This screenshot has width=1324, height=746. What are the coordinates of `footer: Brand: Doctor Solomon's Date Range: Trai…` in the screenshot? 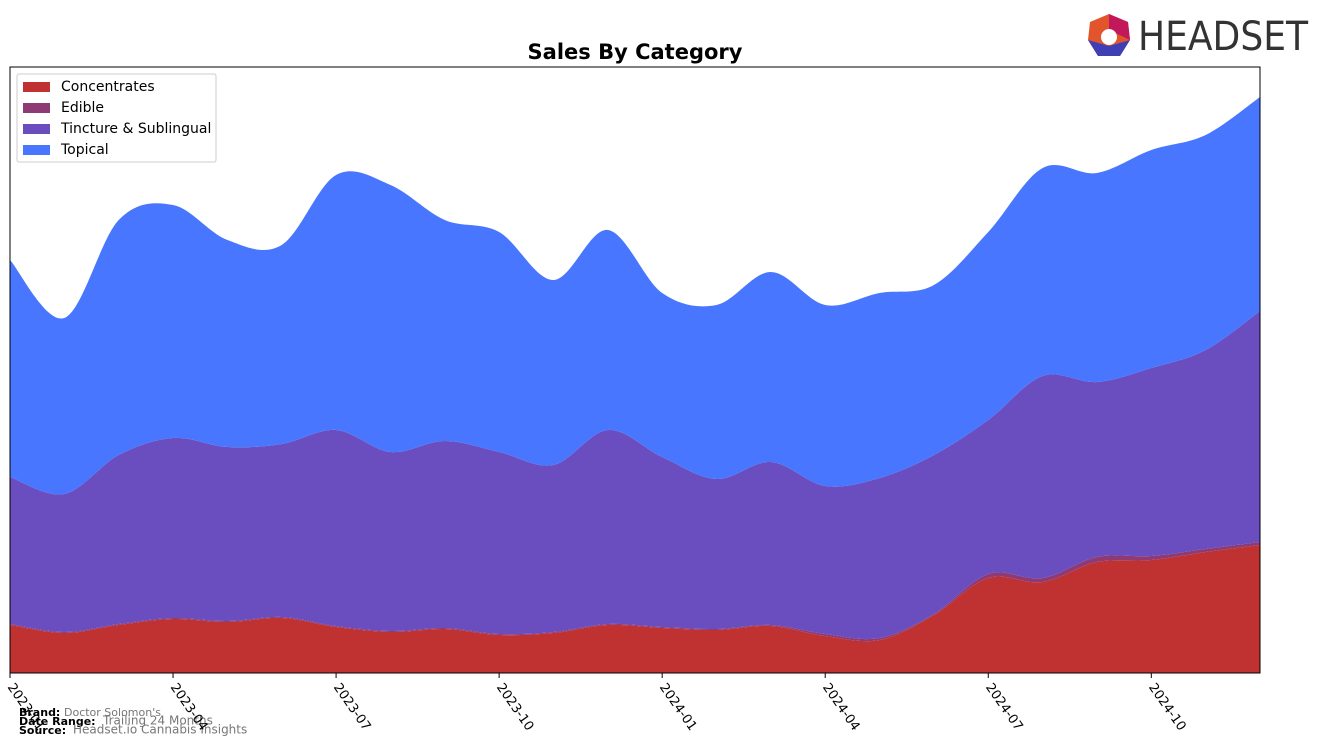 It's located at (133, 721).